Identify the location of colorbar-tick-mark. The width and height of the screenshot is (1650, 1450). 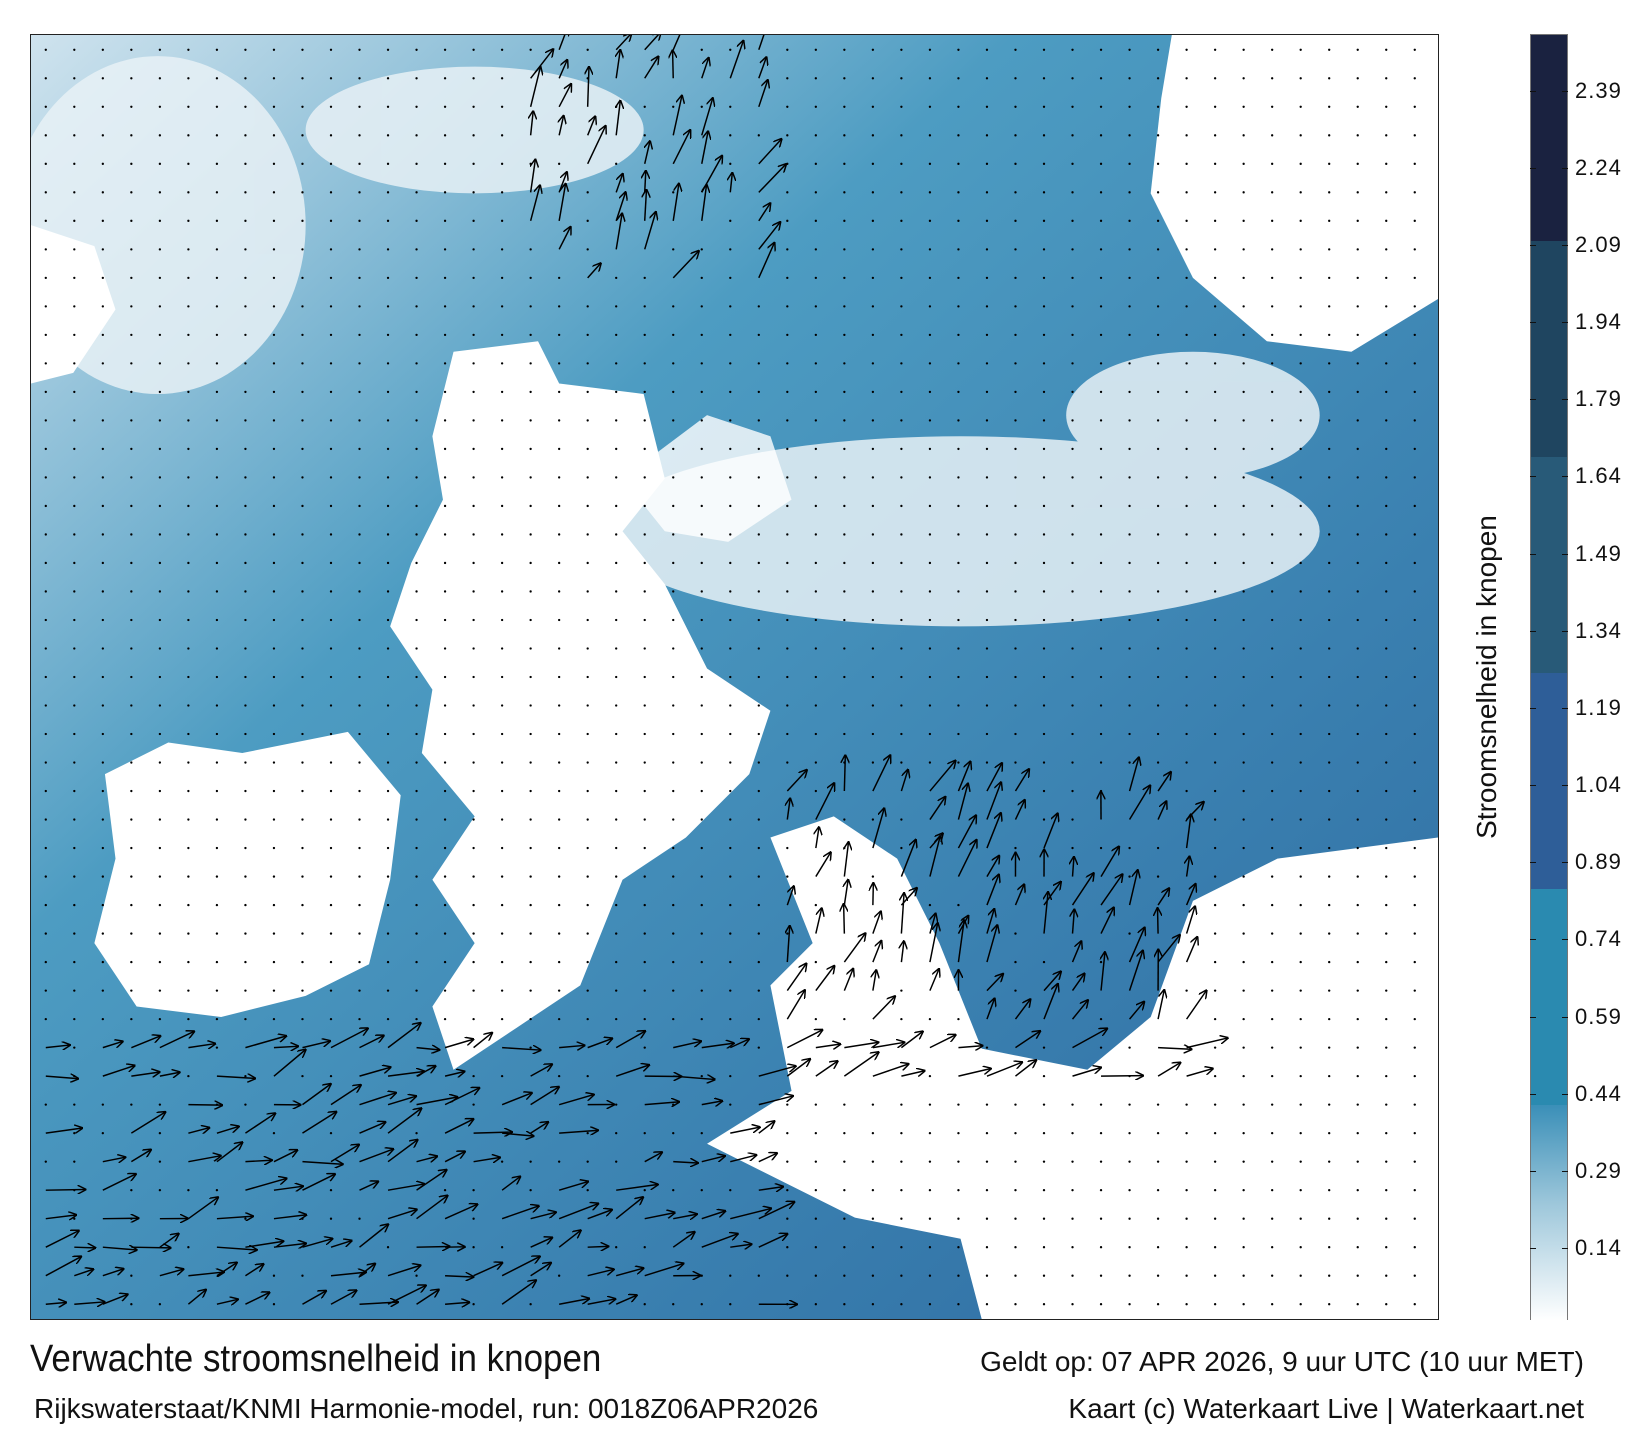
(1565, 863).